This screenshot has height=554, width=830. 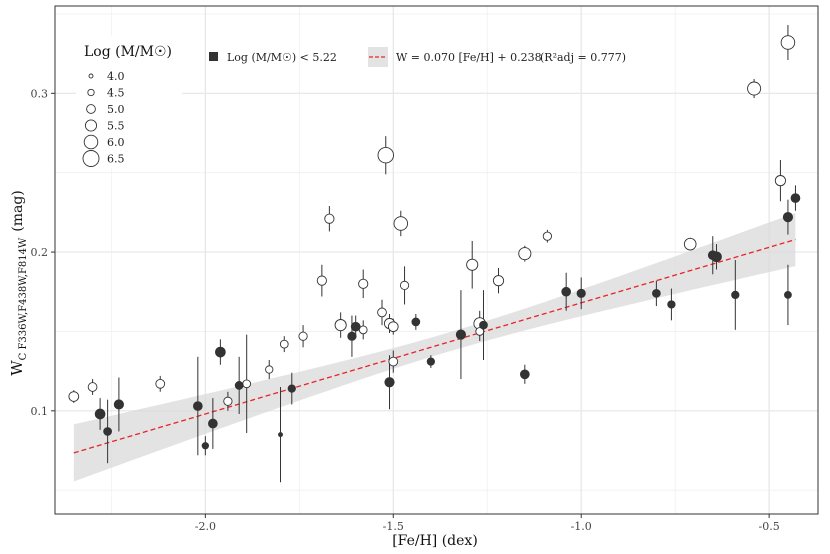 What do you see at coordinates (18, 211) in the screenshot?
I see `y-axis-label-unit: (mag)` at bounding box center [18, 211].